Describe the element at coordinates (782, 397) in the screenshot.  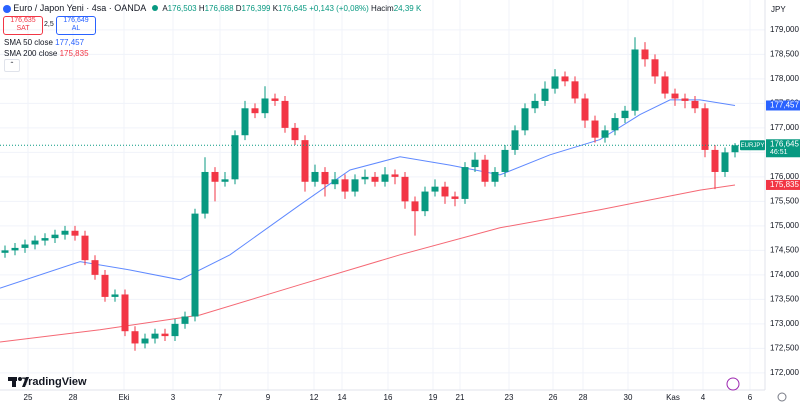
I see `settings-button` at that location.